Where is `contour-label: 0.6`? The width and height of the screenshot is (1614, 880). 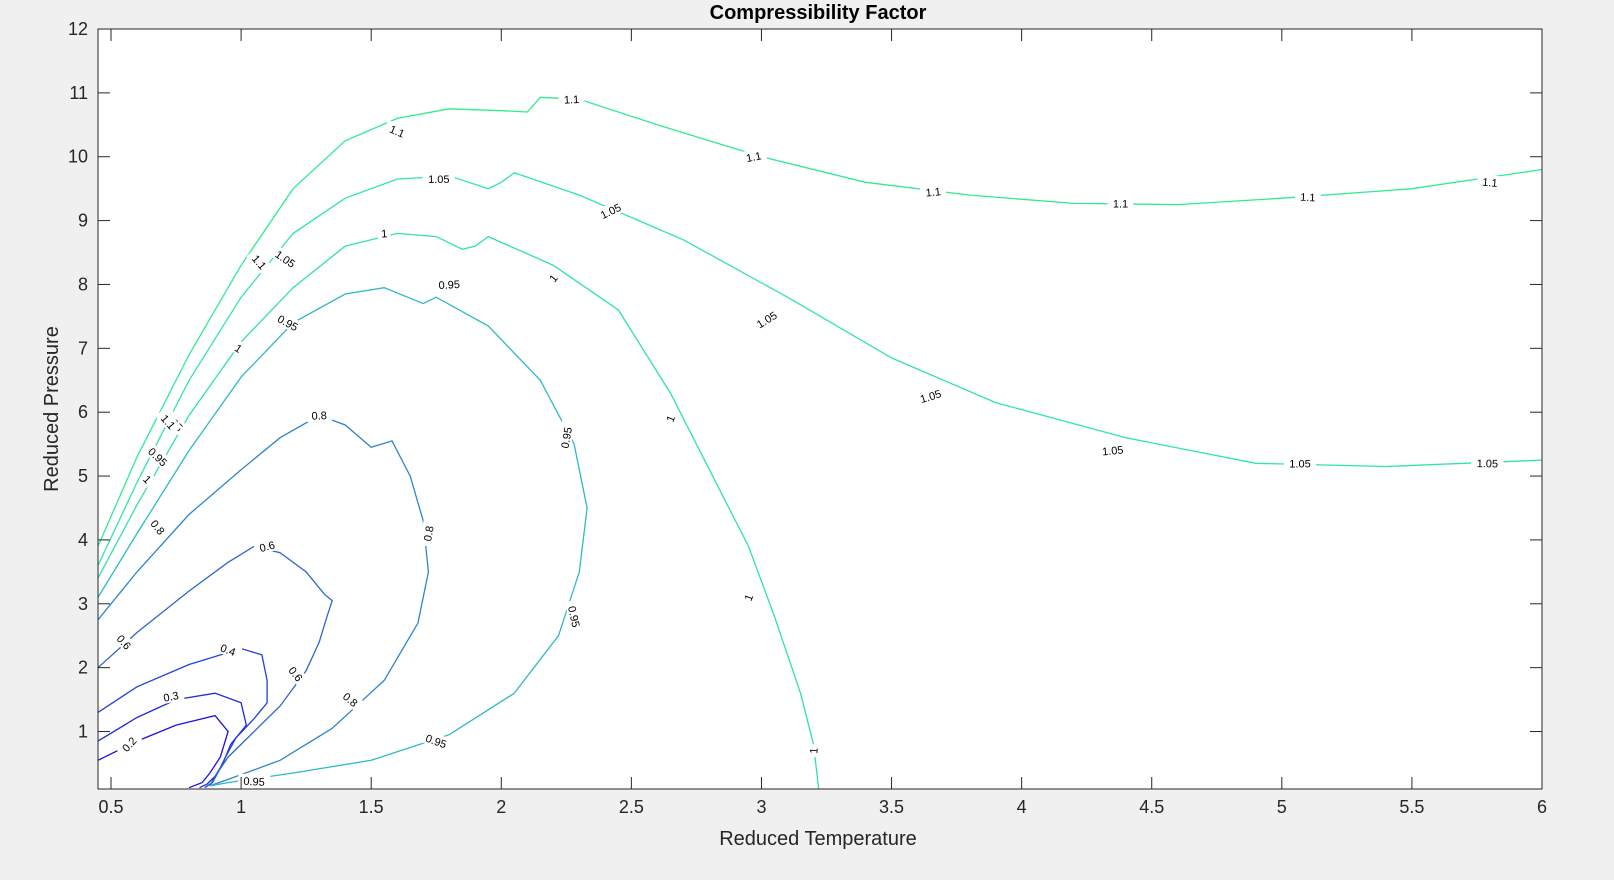 contour-label: 0.6 is located at coordinates (267, 547).